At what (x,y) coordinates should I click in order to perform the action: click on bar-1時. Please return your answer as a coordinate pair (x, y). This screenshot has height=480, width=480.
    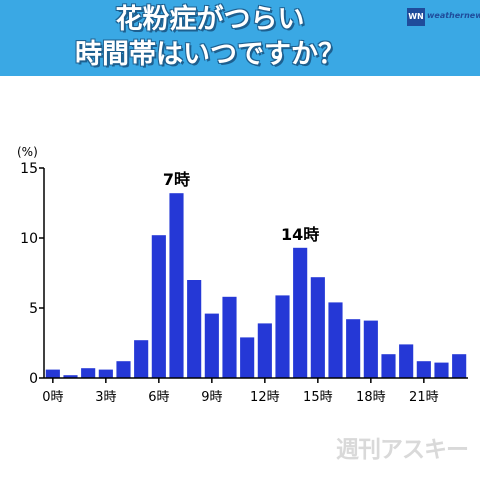
    Looking at the image, I should click on (70, 376).